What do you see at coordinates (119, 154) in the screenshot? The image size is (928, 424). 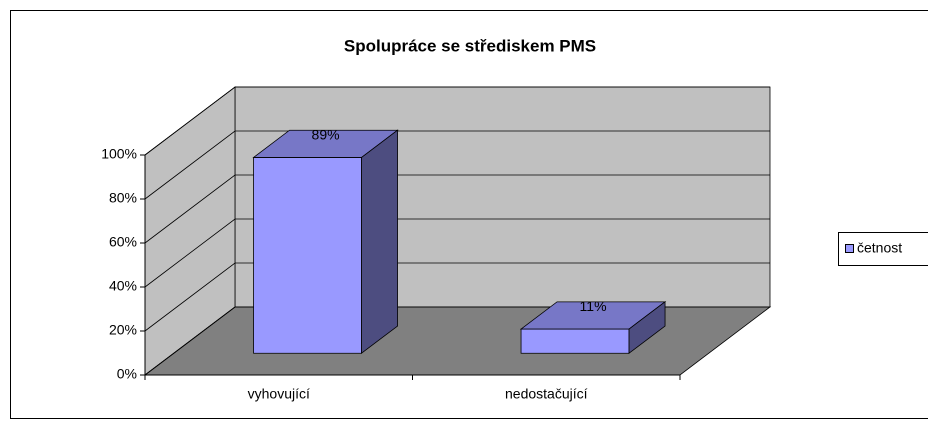 I see `y-tick-label: 100%` at bounding box center [119, 154].